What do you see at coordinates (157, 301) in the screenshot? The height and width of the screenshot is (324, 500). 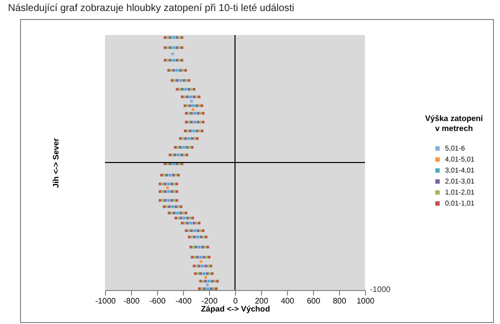 I see `x-tick-label: -600` at bounding box center [157, 301].